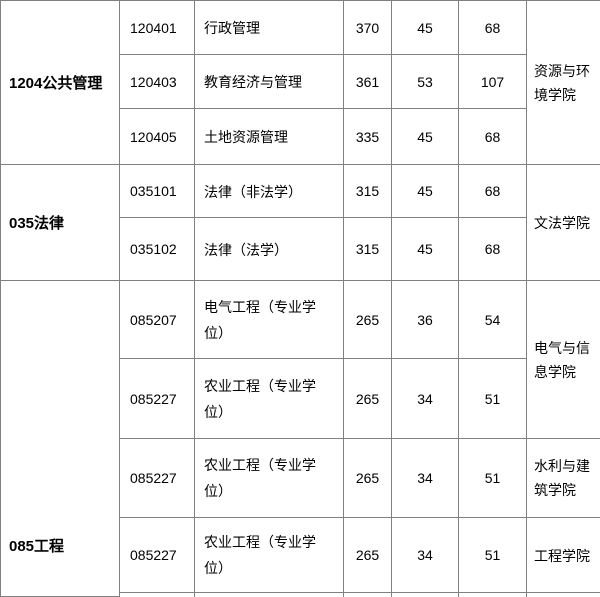 This screenshot has height=597, width=600. Describe the element at coordinates (153, 319) in the screenshot. I see `code-label: 085207` at that location.